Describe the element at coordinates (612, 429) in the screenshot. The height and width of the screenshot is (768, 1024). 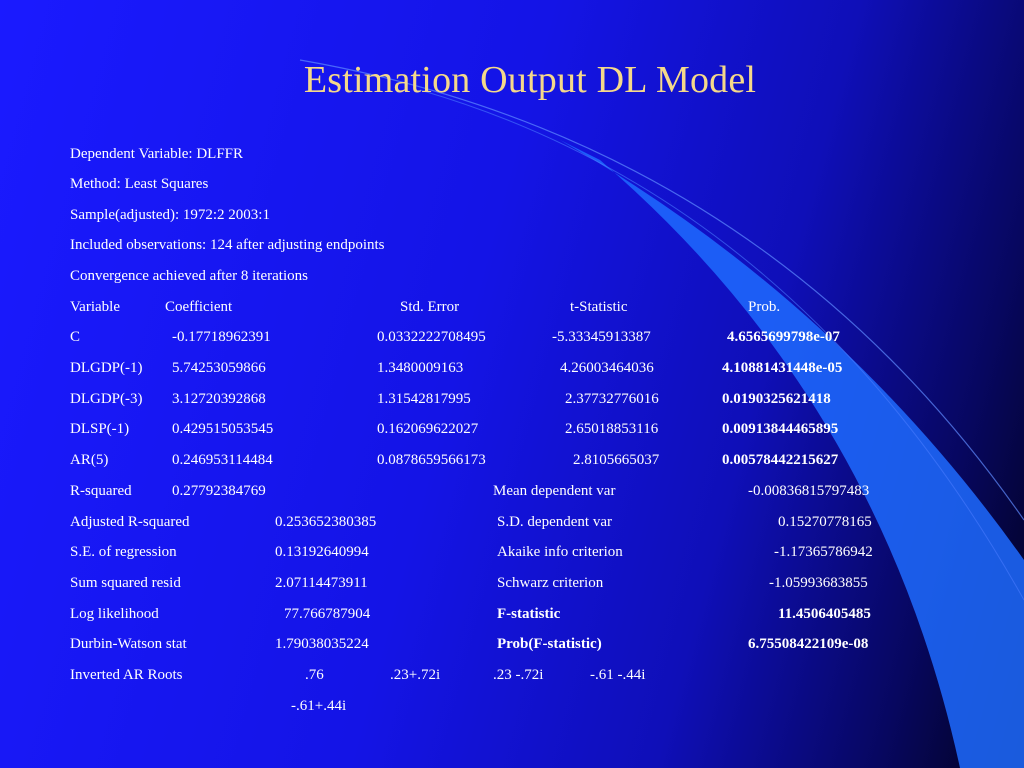
I see `row-t-statistic: 2.65018853116` at that location.